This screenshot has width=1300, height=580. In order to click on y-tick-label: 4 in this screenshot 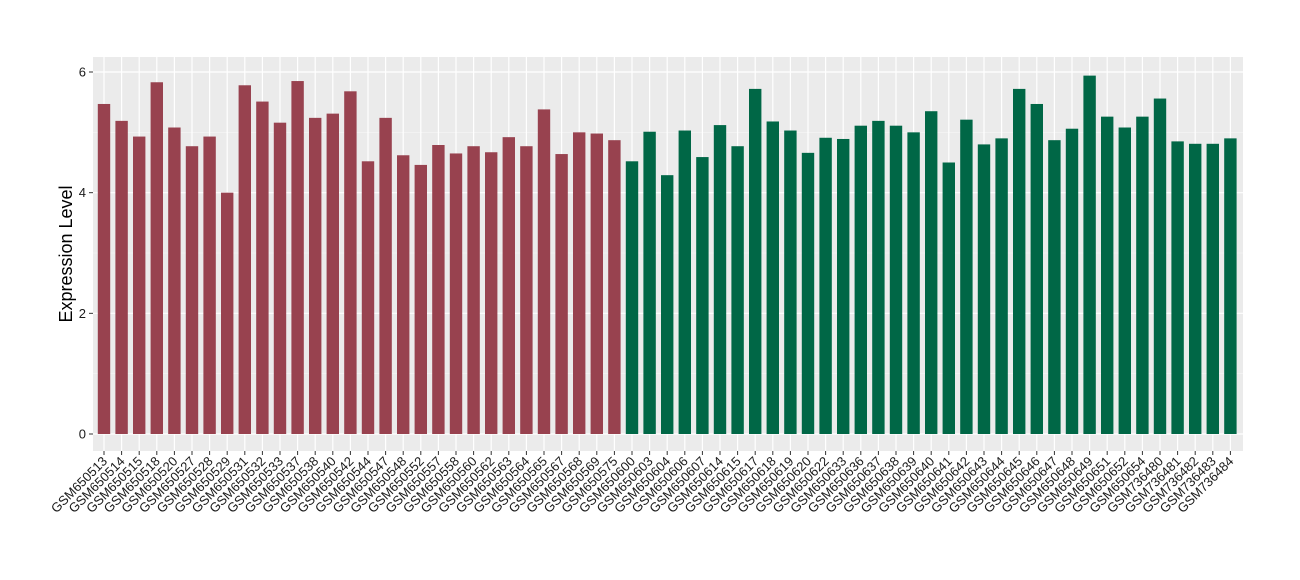, I will do `click(82, 192)`.